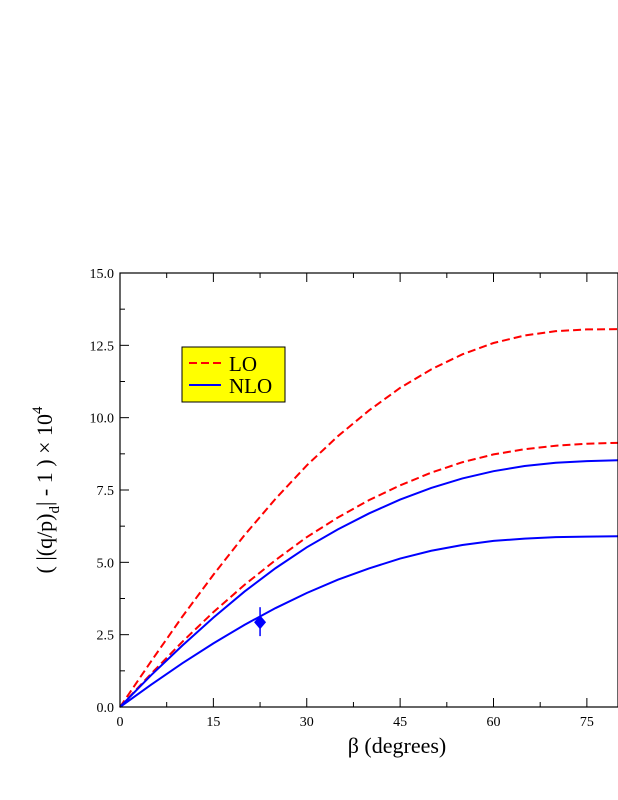  I want to click on y-tick-label: 5.0, so click(106, 563).